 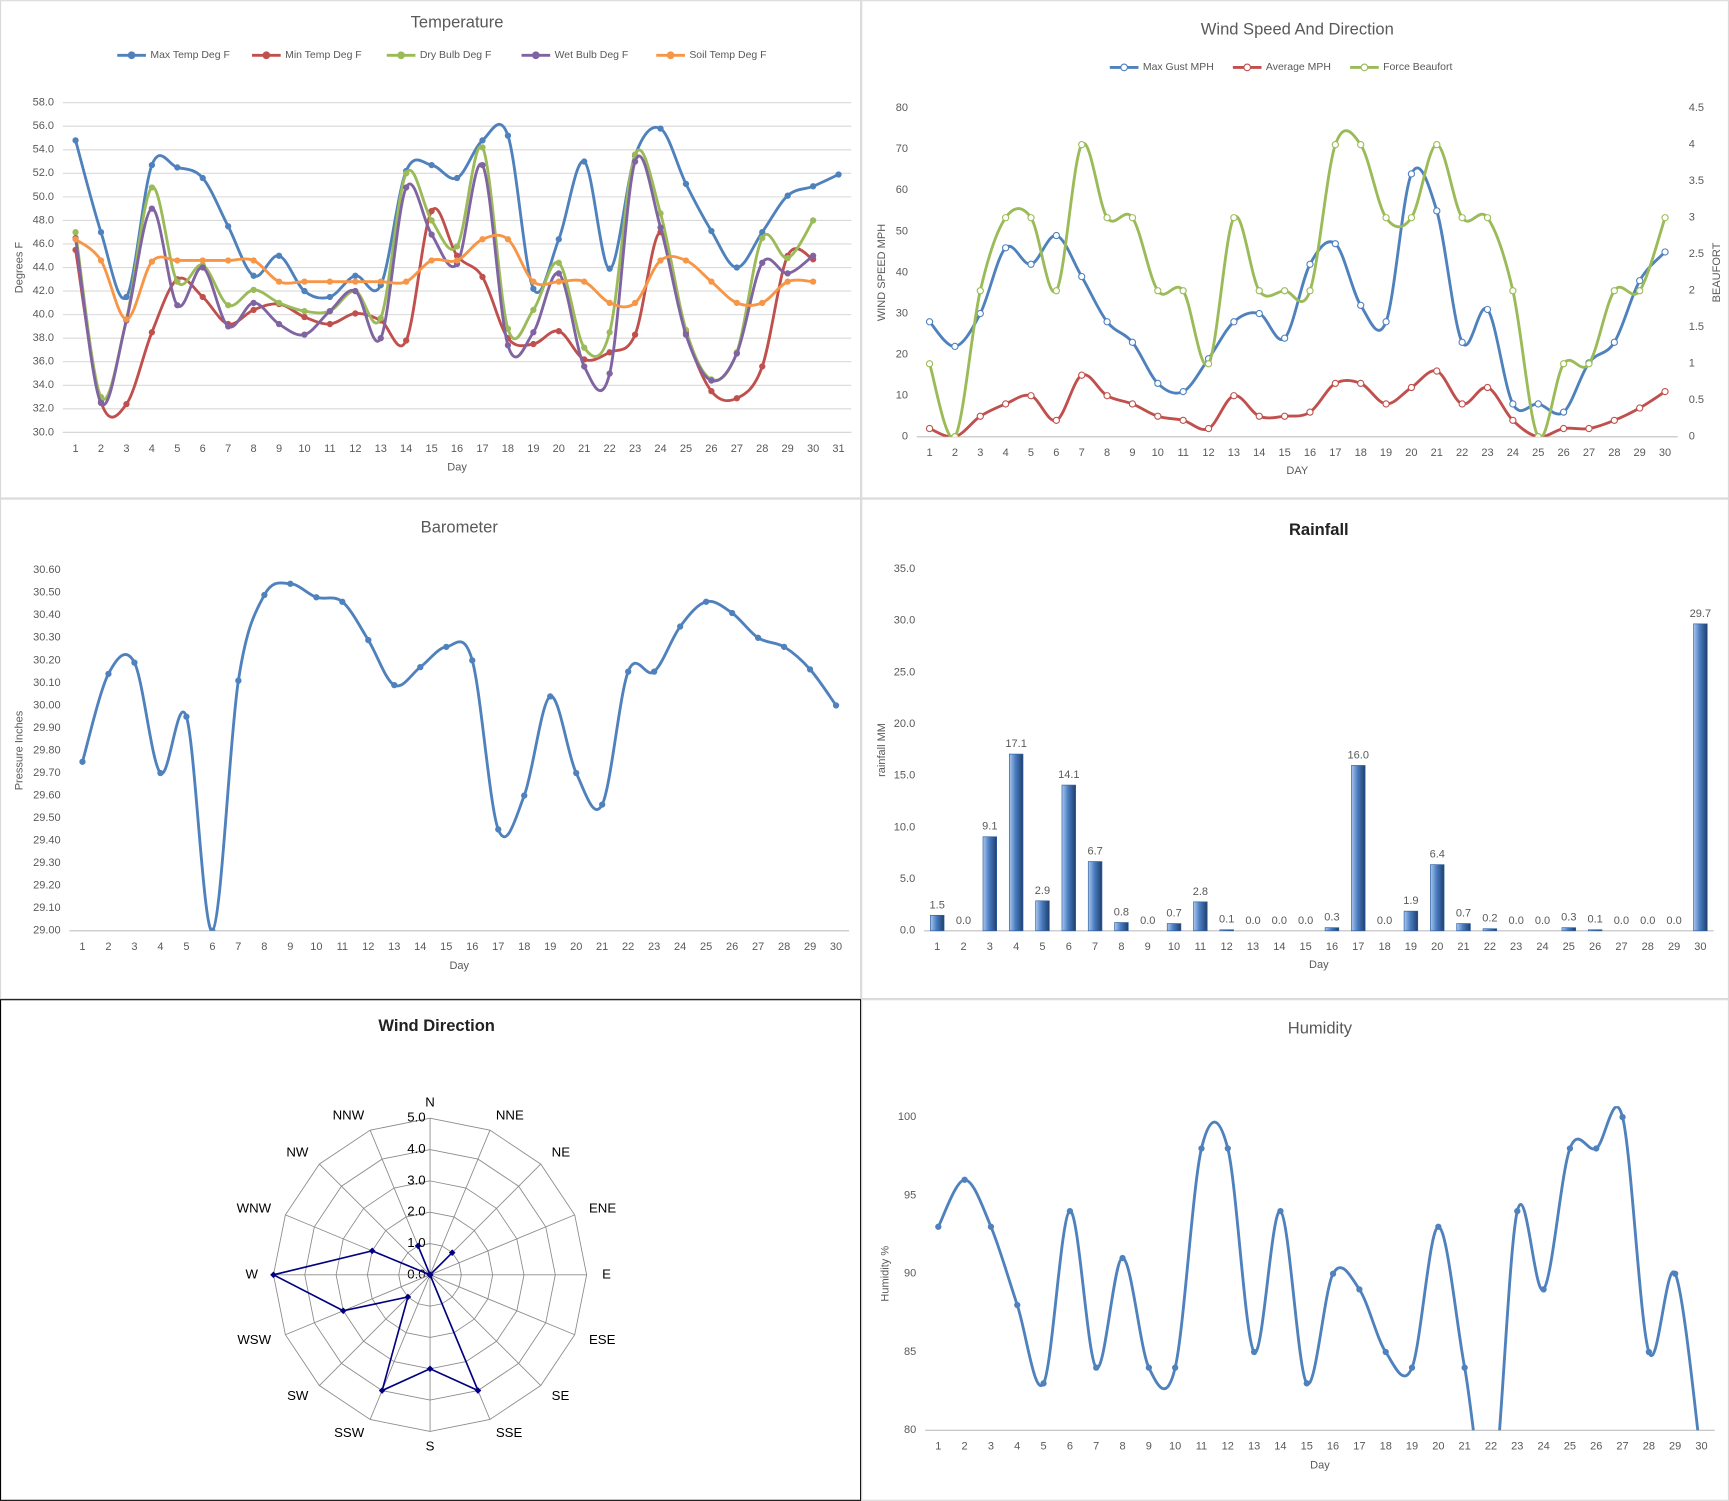 I want to click on legend-marker, so click(x=266, y=55).